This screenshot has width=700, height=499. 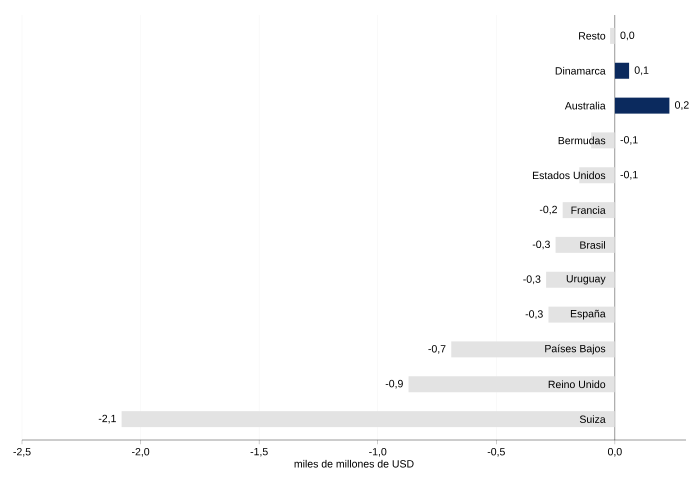 What do you see at coordinates (641, 71) in the screenshot?
I see `data-label: 0,1` at bounding box center [641, 71].